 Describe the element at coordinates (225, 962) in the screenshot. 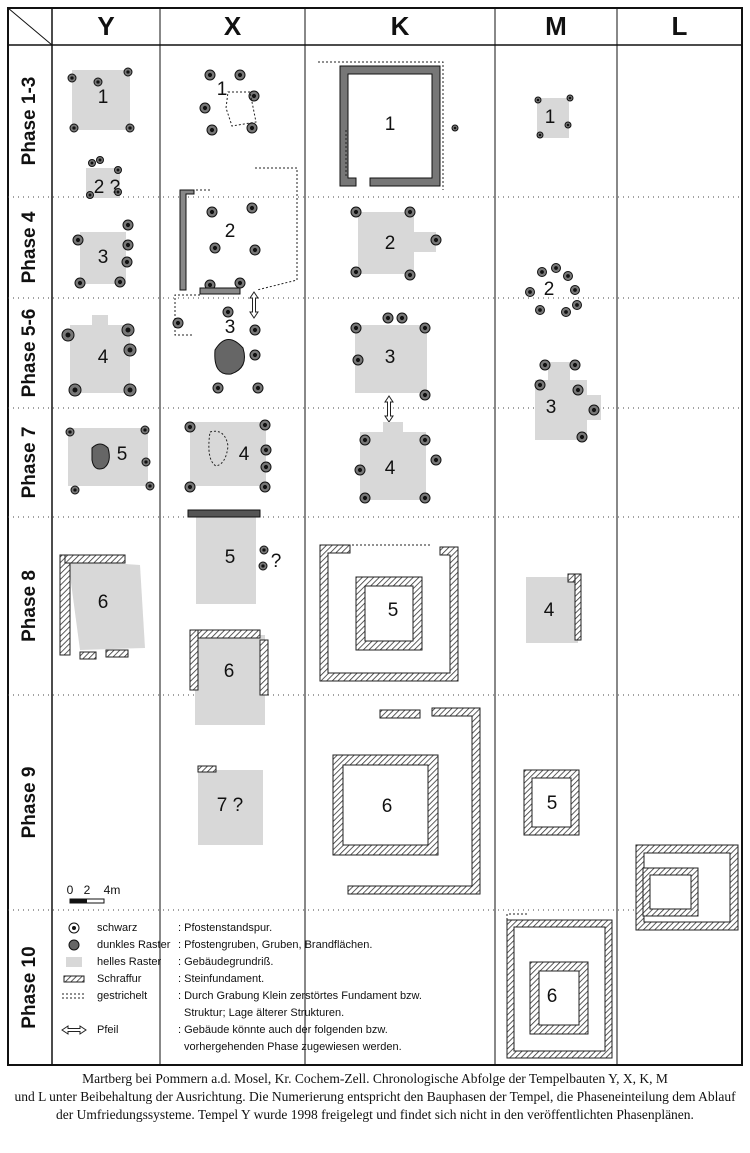

I see `legend-desc: : Gebäudegrundriß.` at that location.